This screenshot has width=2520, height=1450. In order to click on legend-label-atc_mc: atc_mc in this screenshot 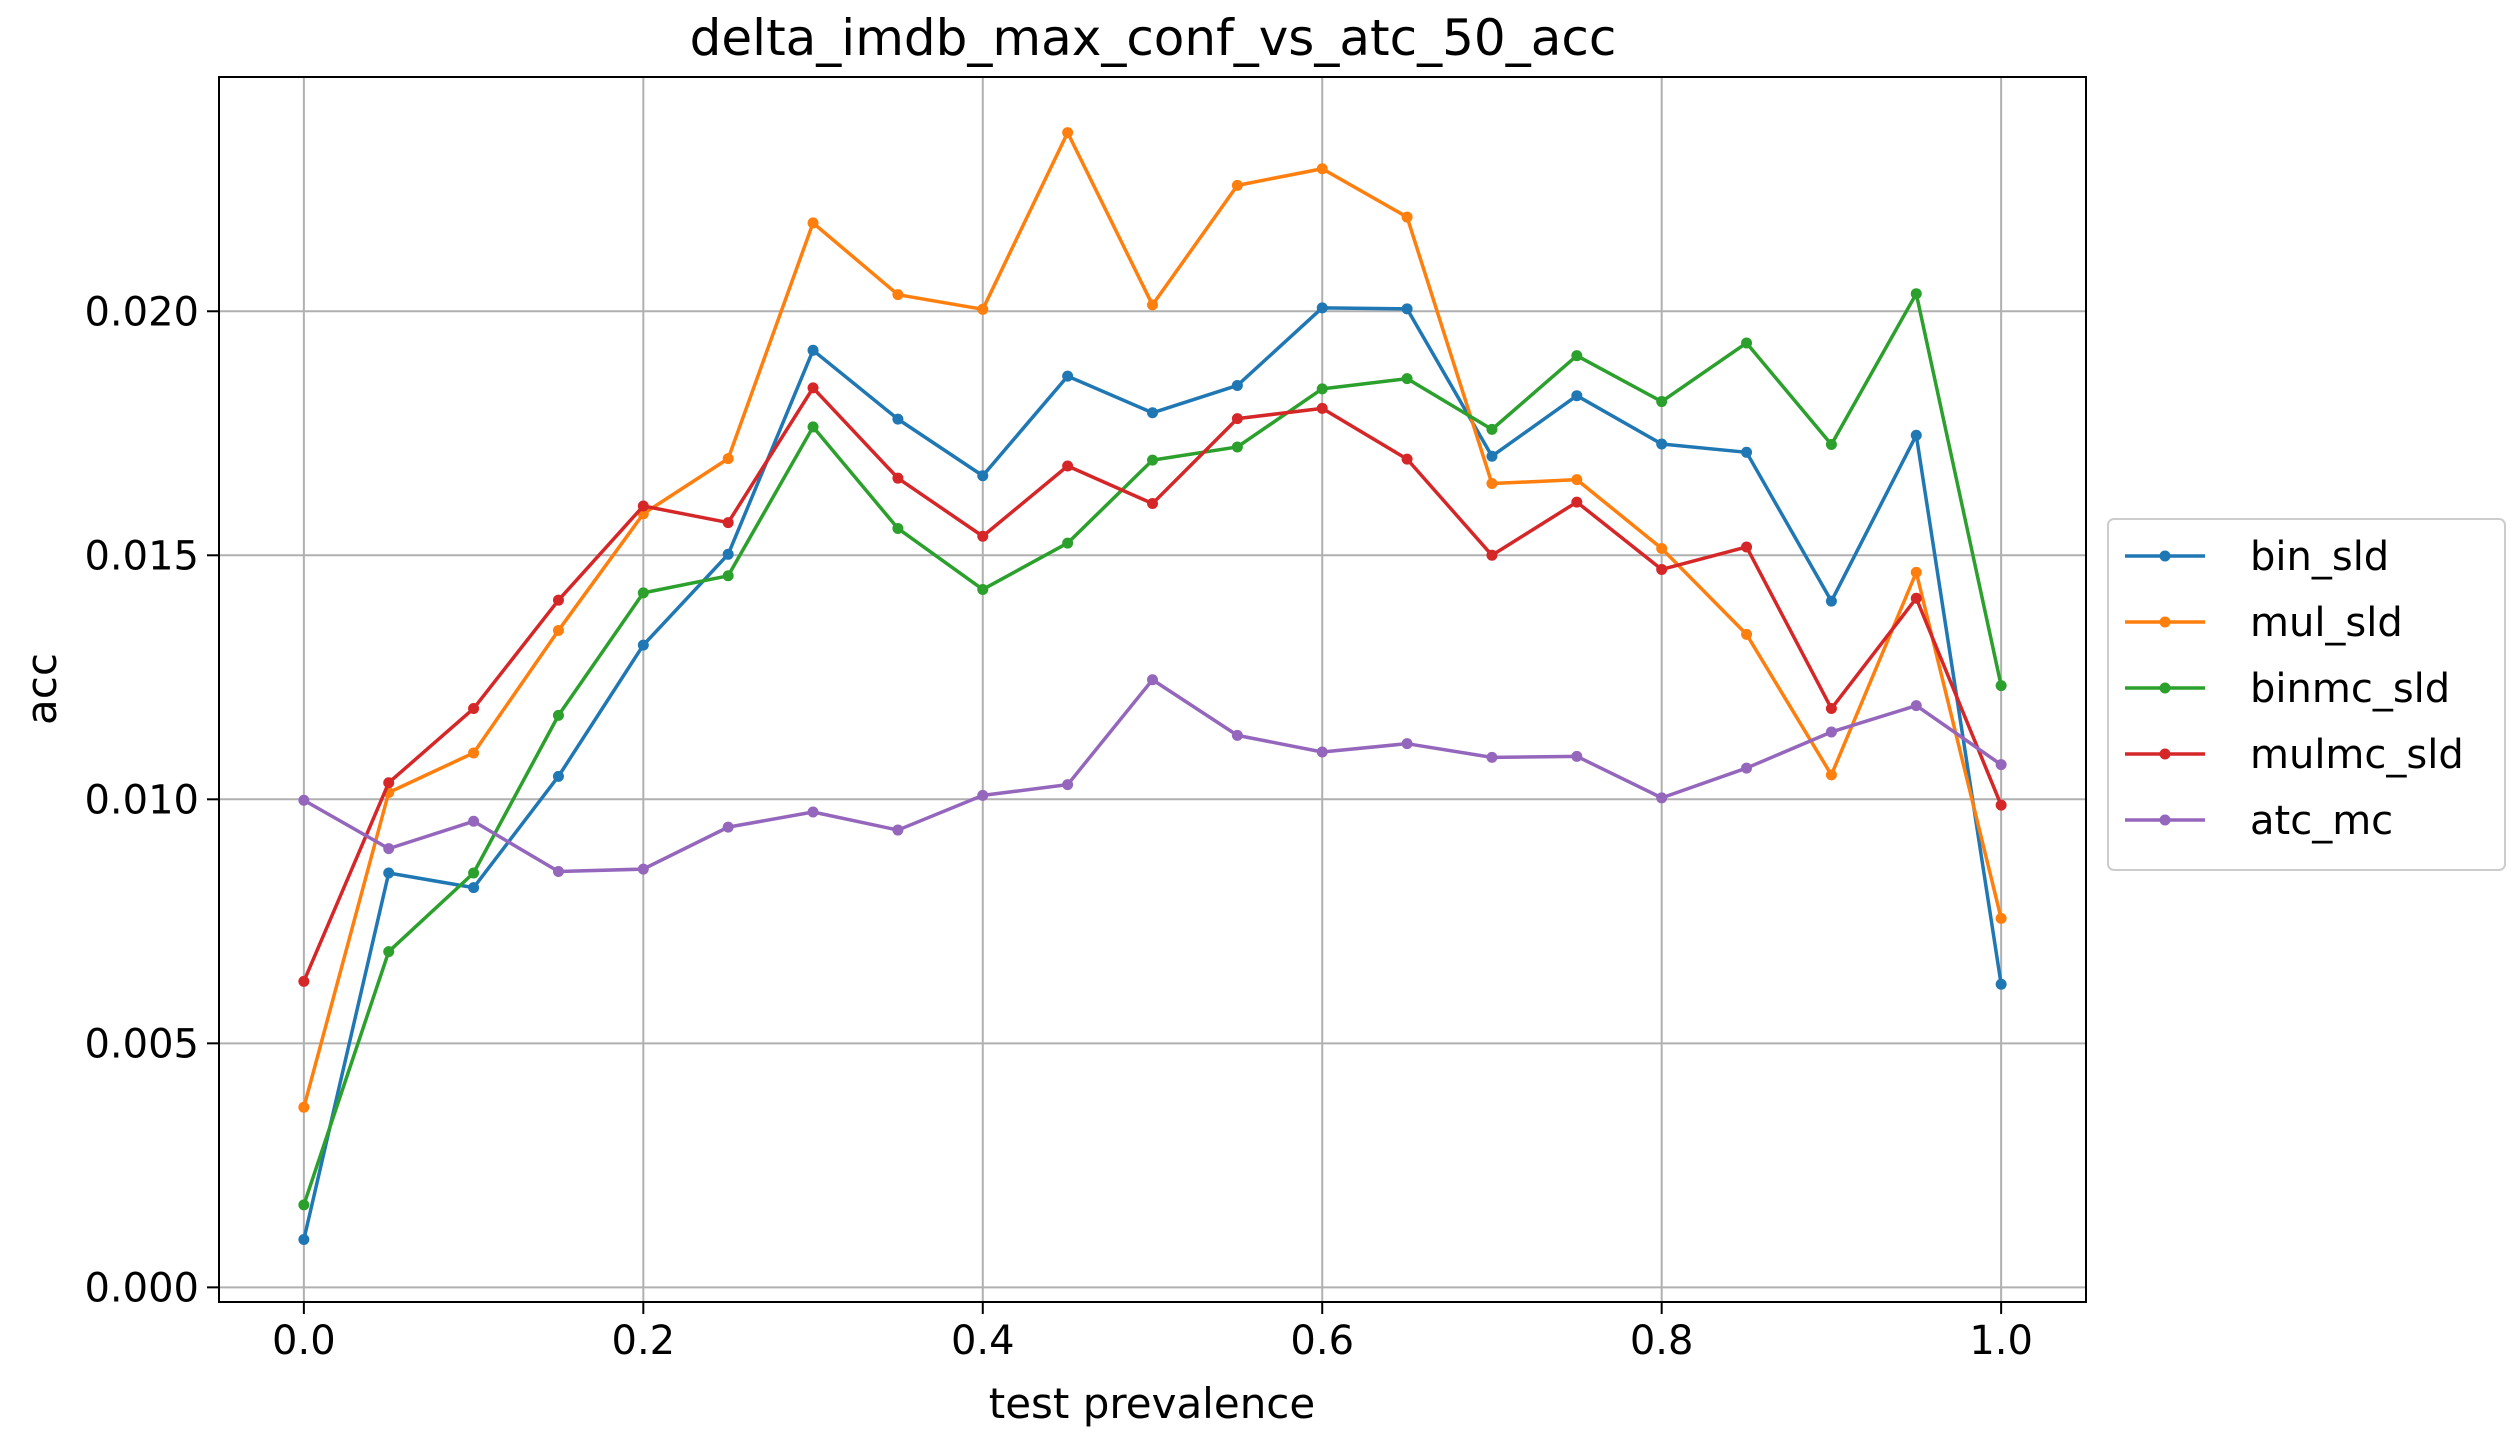, I will do `click(2321, 821)`.